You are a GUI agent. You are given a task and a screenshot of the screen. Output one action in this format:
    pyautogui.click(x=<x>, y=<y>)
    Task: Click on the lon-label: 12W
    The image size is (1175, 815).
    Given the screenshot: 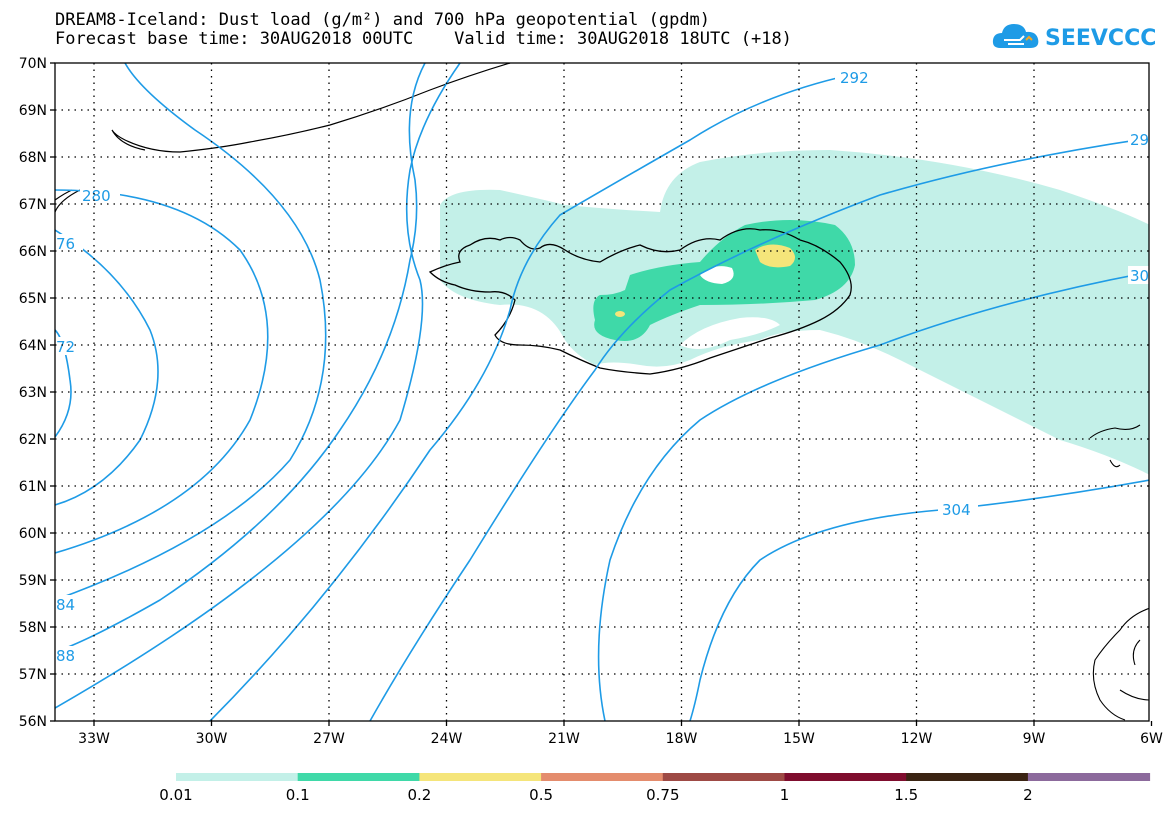 What is the action you would take?
    pyautogui.click(x=917, y=739)
    